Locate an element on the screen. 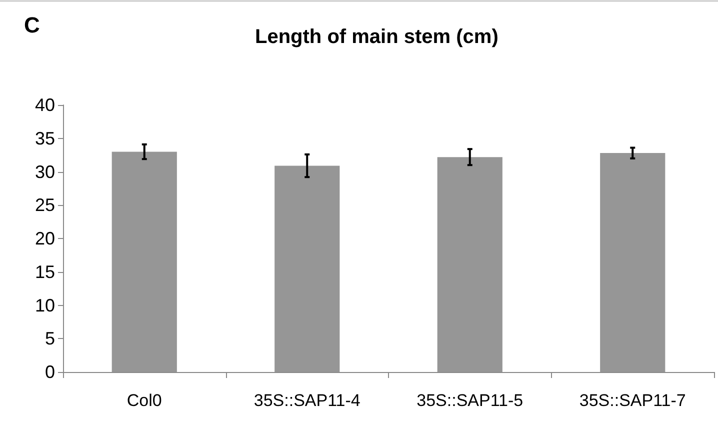  y-tick-label: 10 is located at coordinates (44, 305).